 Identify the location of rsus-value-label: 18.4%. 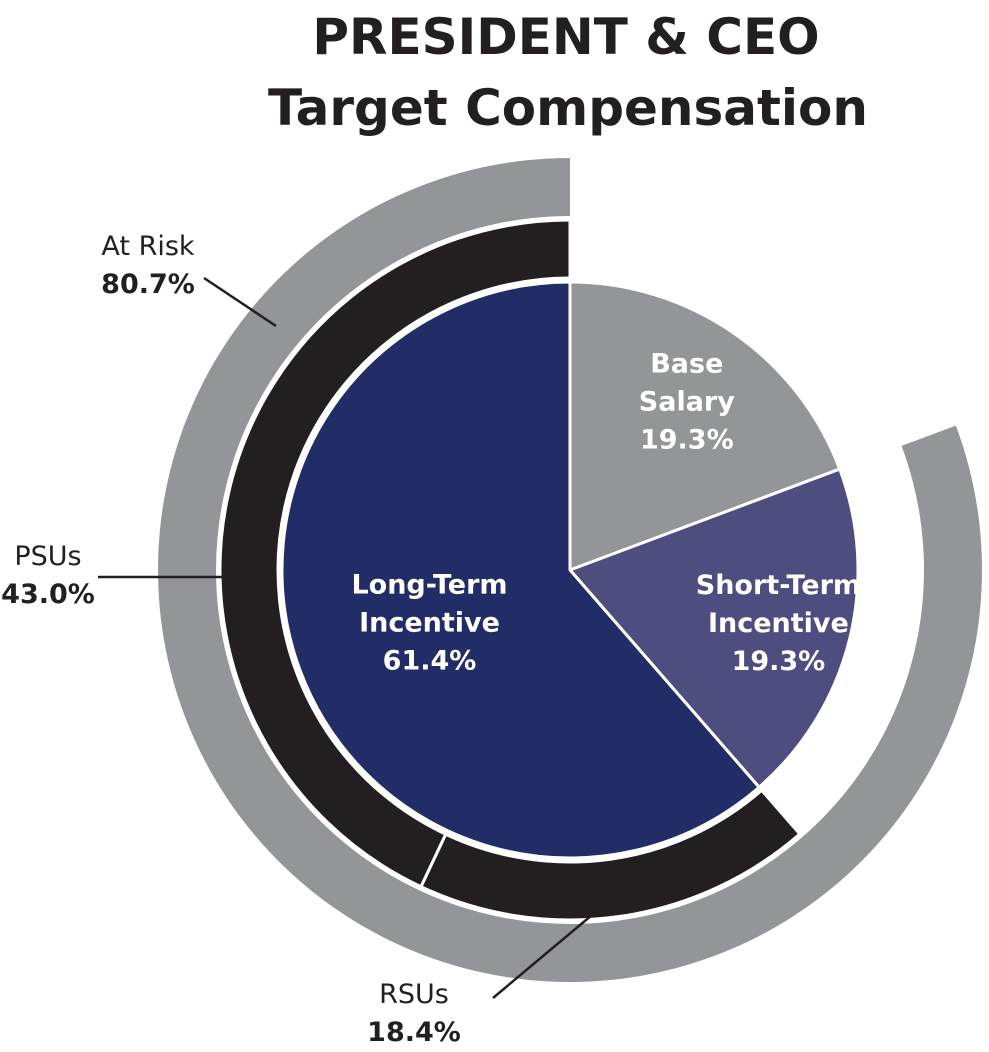
(414, 1032).